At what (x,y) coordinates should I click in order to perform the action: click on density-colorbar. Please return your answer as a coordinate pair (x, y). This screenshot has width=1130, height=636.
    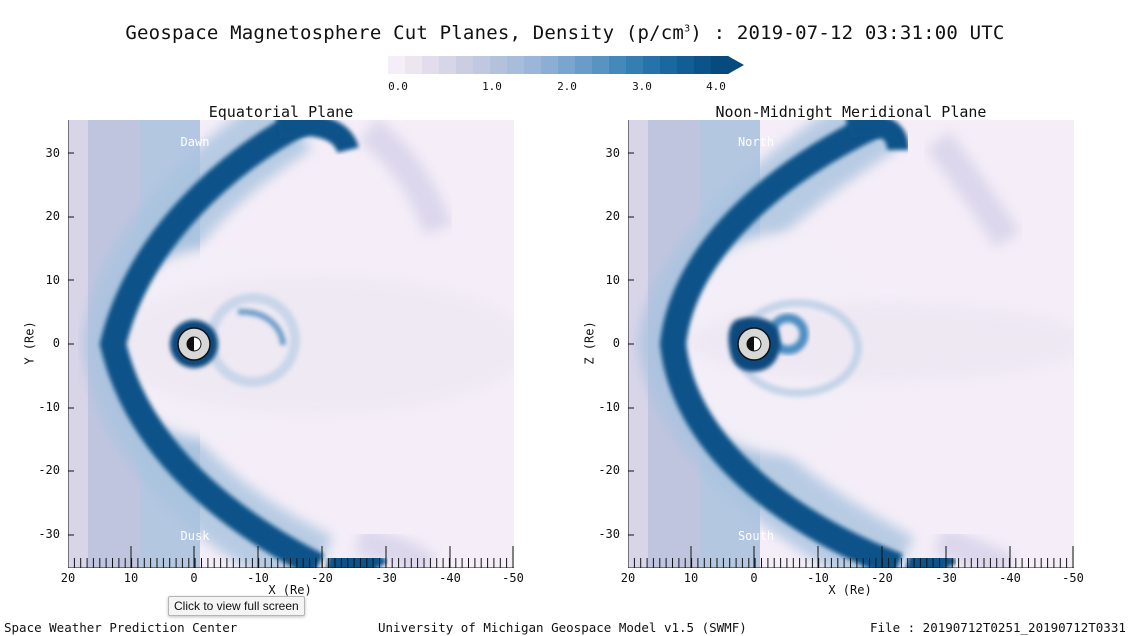
    Looking at the image, I should click on (566, 65).